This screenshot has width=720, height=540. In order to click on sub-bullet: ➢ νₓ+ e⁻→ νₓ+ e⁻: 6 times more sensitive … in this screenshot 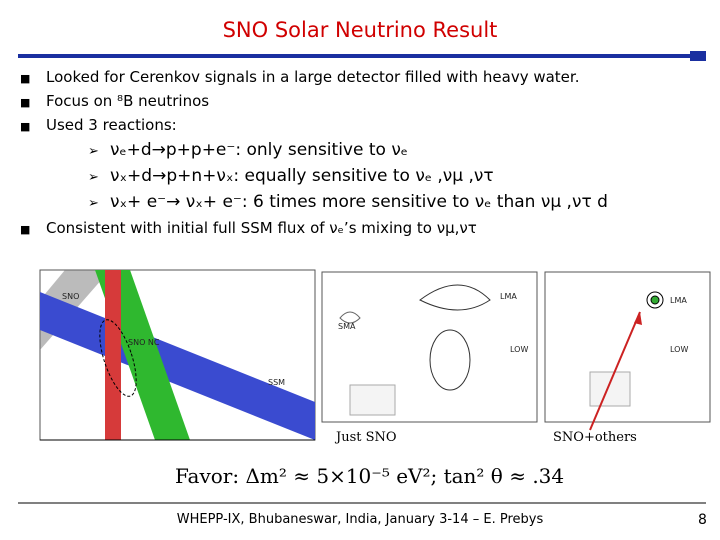, I will do `click(348, 202)`.